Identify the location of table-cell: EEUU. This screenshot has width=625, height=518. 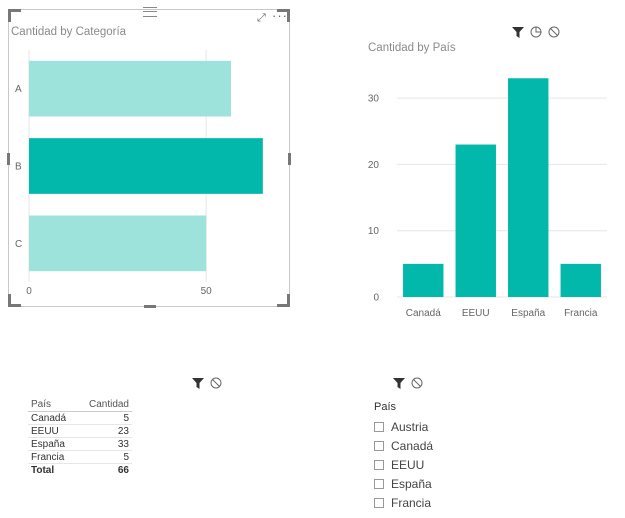
(53, 431).